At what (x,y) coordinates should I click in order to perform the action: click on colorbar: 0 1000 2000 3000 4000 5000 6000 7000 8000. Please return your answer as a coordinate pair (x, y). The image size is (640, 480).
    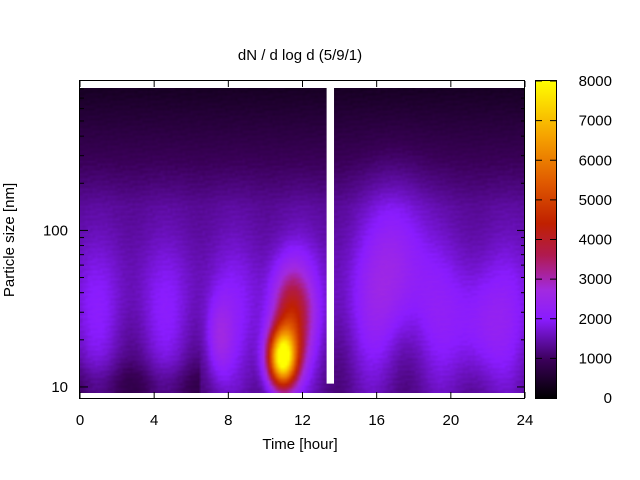
    Looking at the image, I should click on (573, 240).